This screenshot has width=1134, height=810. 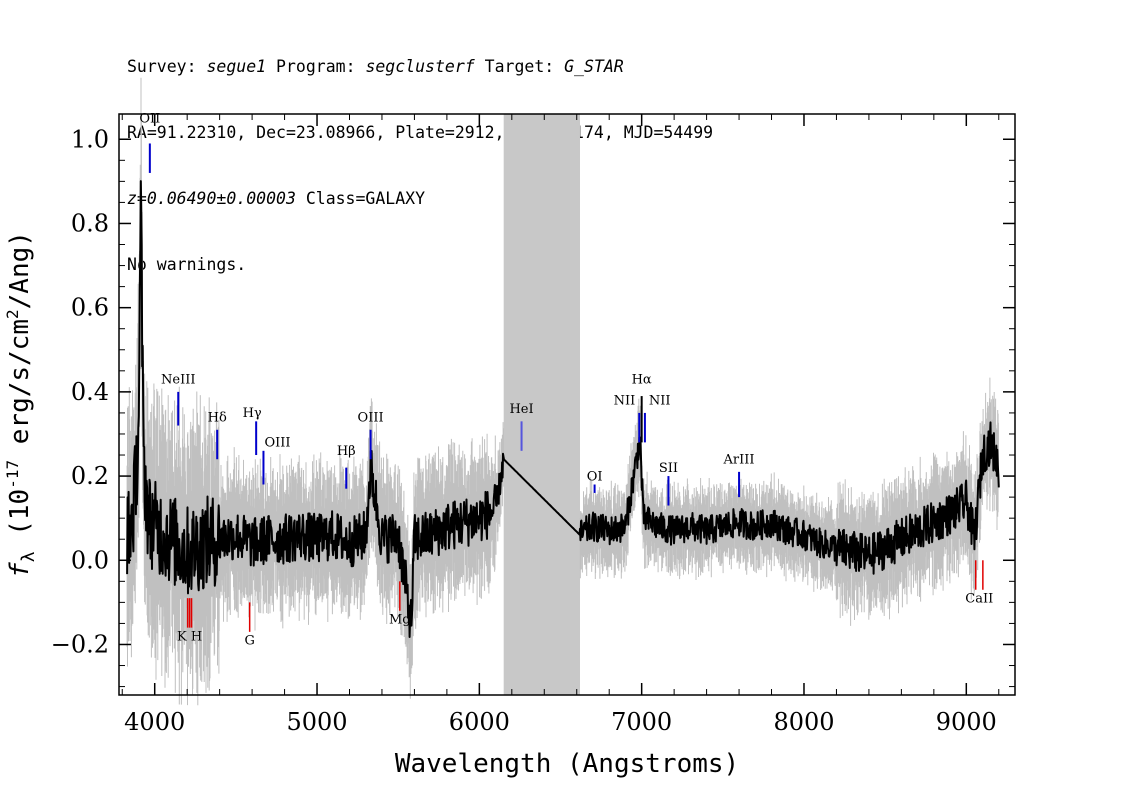 What do you see at coordinates (90, 139) in the screenshot?
I see `y-tick-label: 1.0` at bounding box center [90, 139].